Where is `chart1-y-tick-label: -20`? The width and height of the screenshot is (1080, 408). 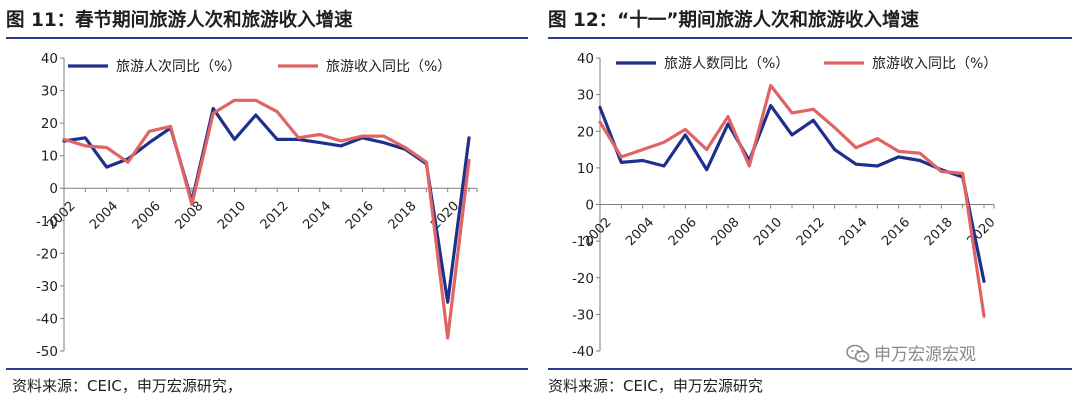
chart1-y-tick-label: -20 is located at coordinates (583, 279).